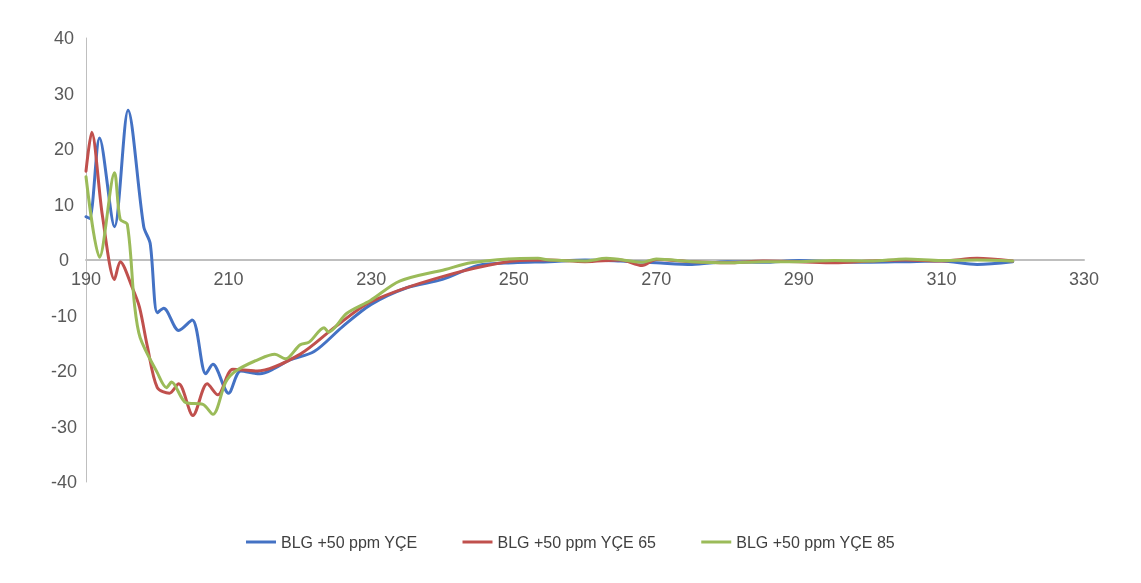  Describe the element at coordinates (64, 204) in the screenshot. I see `y-tick-label: 10` at that location.